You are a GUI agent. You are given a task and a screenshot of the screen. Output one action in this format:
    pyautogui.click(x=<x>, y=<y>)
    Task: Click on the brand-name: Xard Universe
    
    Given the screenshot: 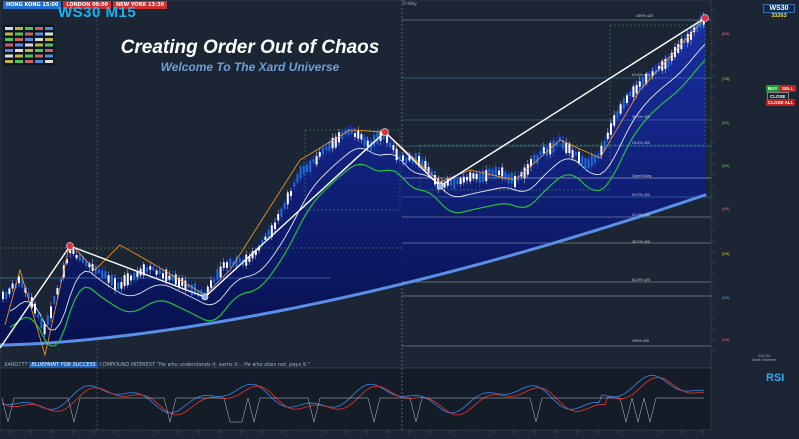 What is the action you would take?
    pyautogui.click(x=764, y=360)
    